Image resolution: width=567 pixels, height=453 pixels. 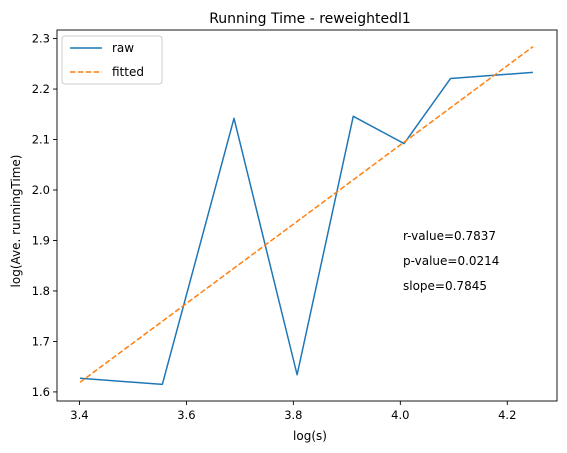 I want to click on x-tick-label: 3.8, so click(x=293, y=415).